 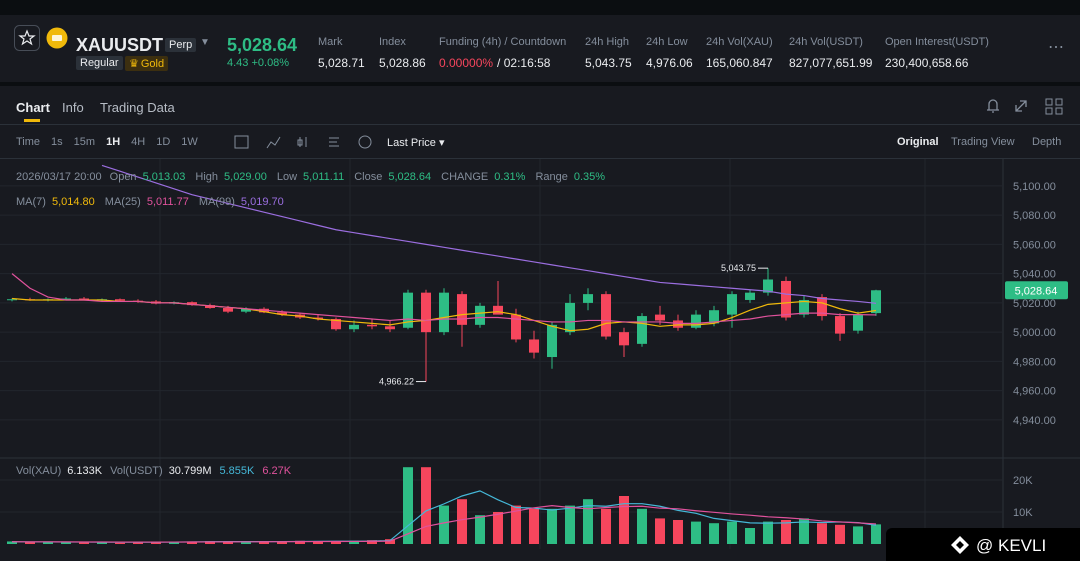 I want to click on stat-value-text: 4,976.06, so click(x=669, y=63).